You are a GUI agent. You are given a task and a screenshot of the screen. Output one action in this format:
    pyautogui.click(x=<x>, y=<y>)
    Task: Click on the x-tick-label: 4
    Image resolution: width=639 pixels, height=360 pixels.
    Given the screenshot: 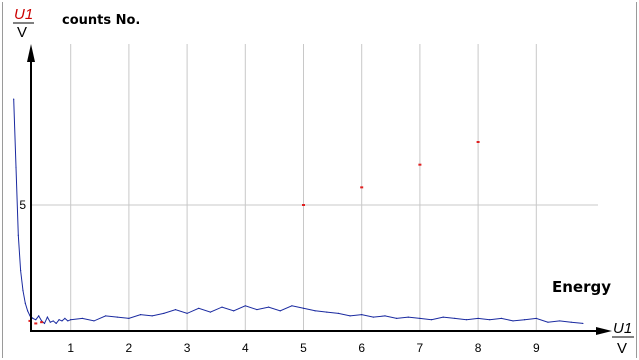 What is the action you would take?
    pyautogui.click(x=245, y=348)
    